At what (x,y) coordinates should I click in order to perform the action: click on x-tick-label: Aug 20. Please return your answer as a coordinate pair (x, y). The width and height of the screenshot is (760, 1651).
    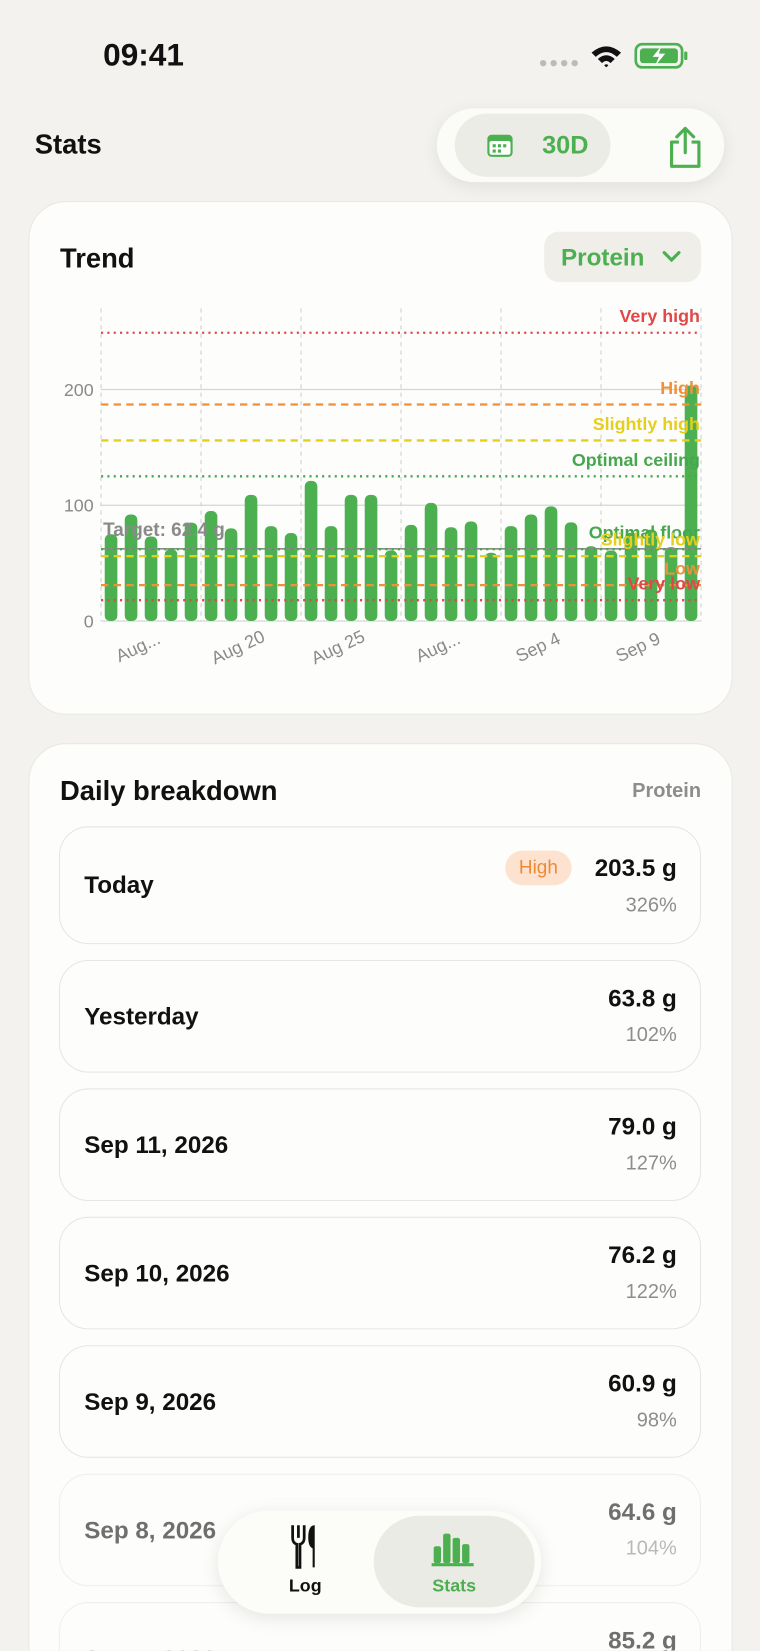
    Looking at the image, I should click on (238, 647).